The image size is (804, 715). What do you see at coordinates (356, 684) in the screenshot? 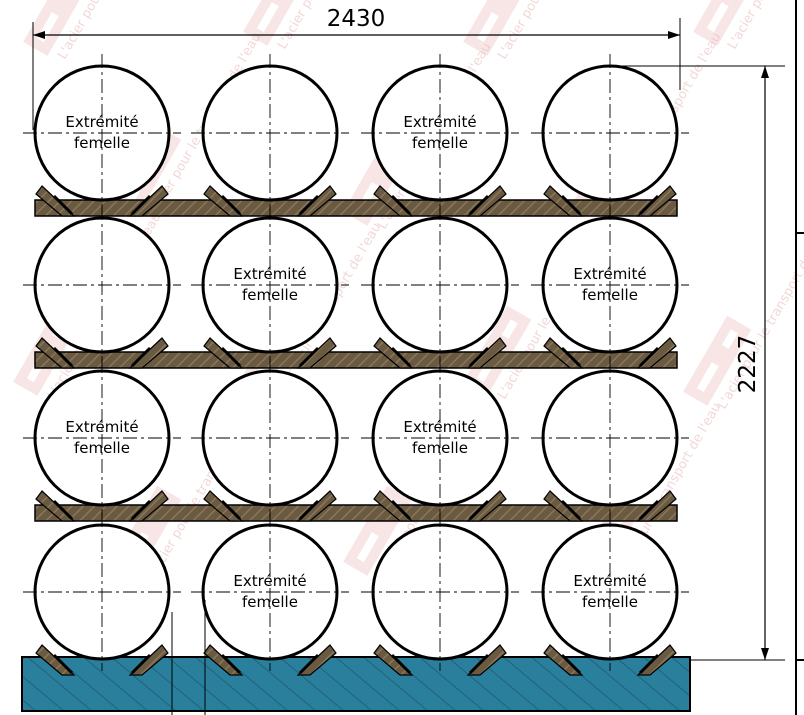
I see `ground-base` at bounding box center [356, 684].